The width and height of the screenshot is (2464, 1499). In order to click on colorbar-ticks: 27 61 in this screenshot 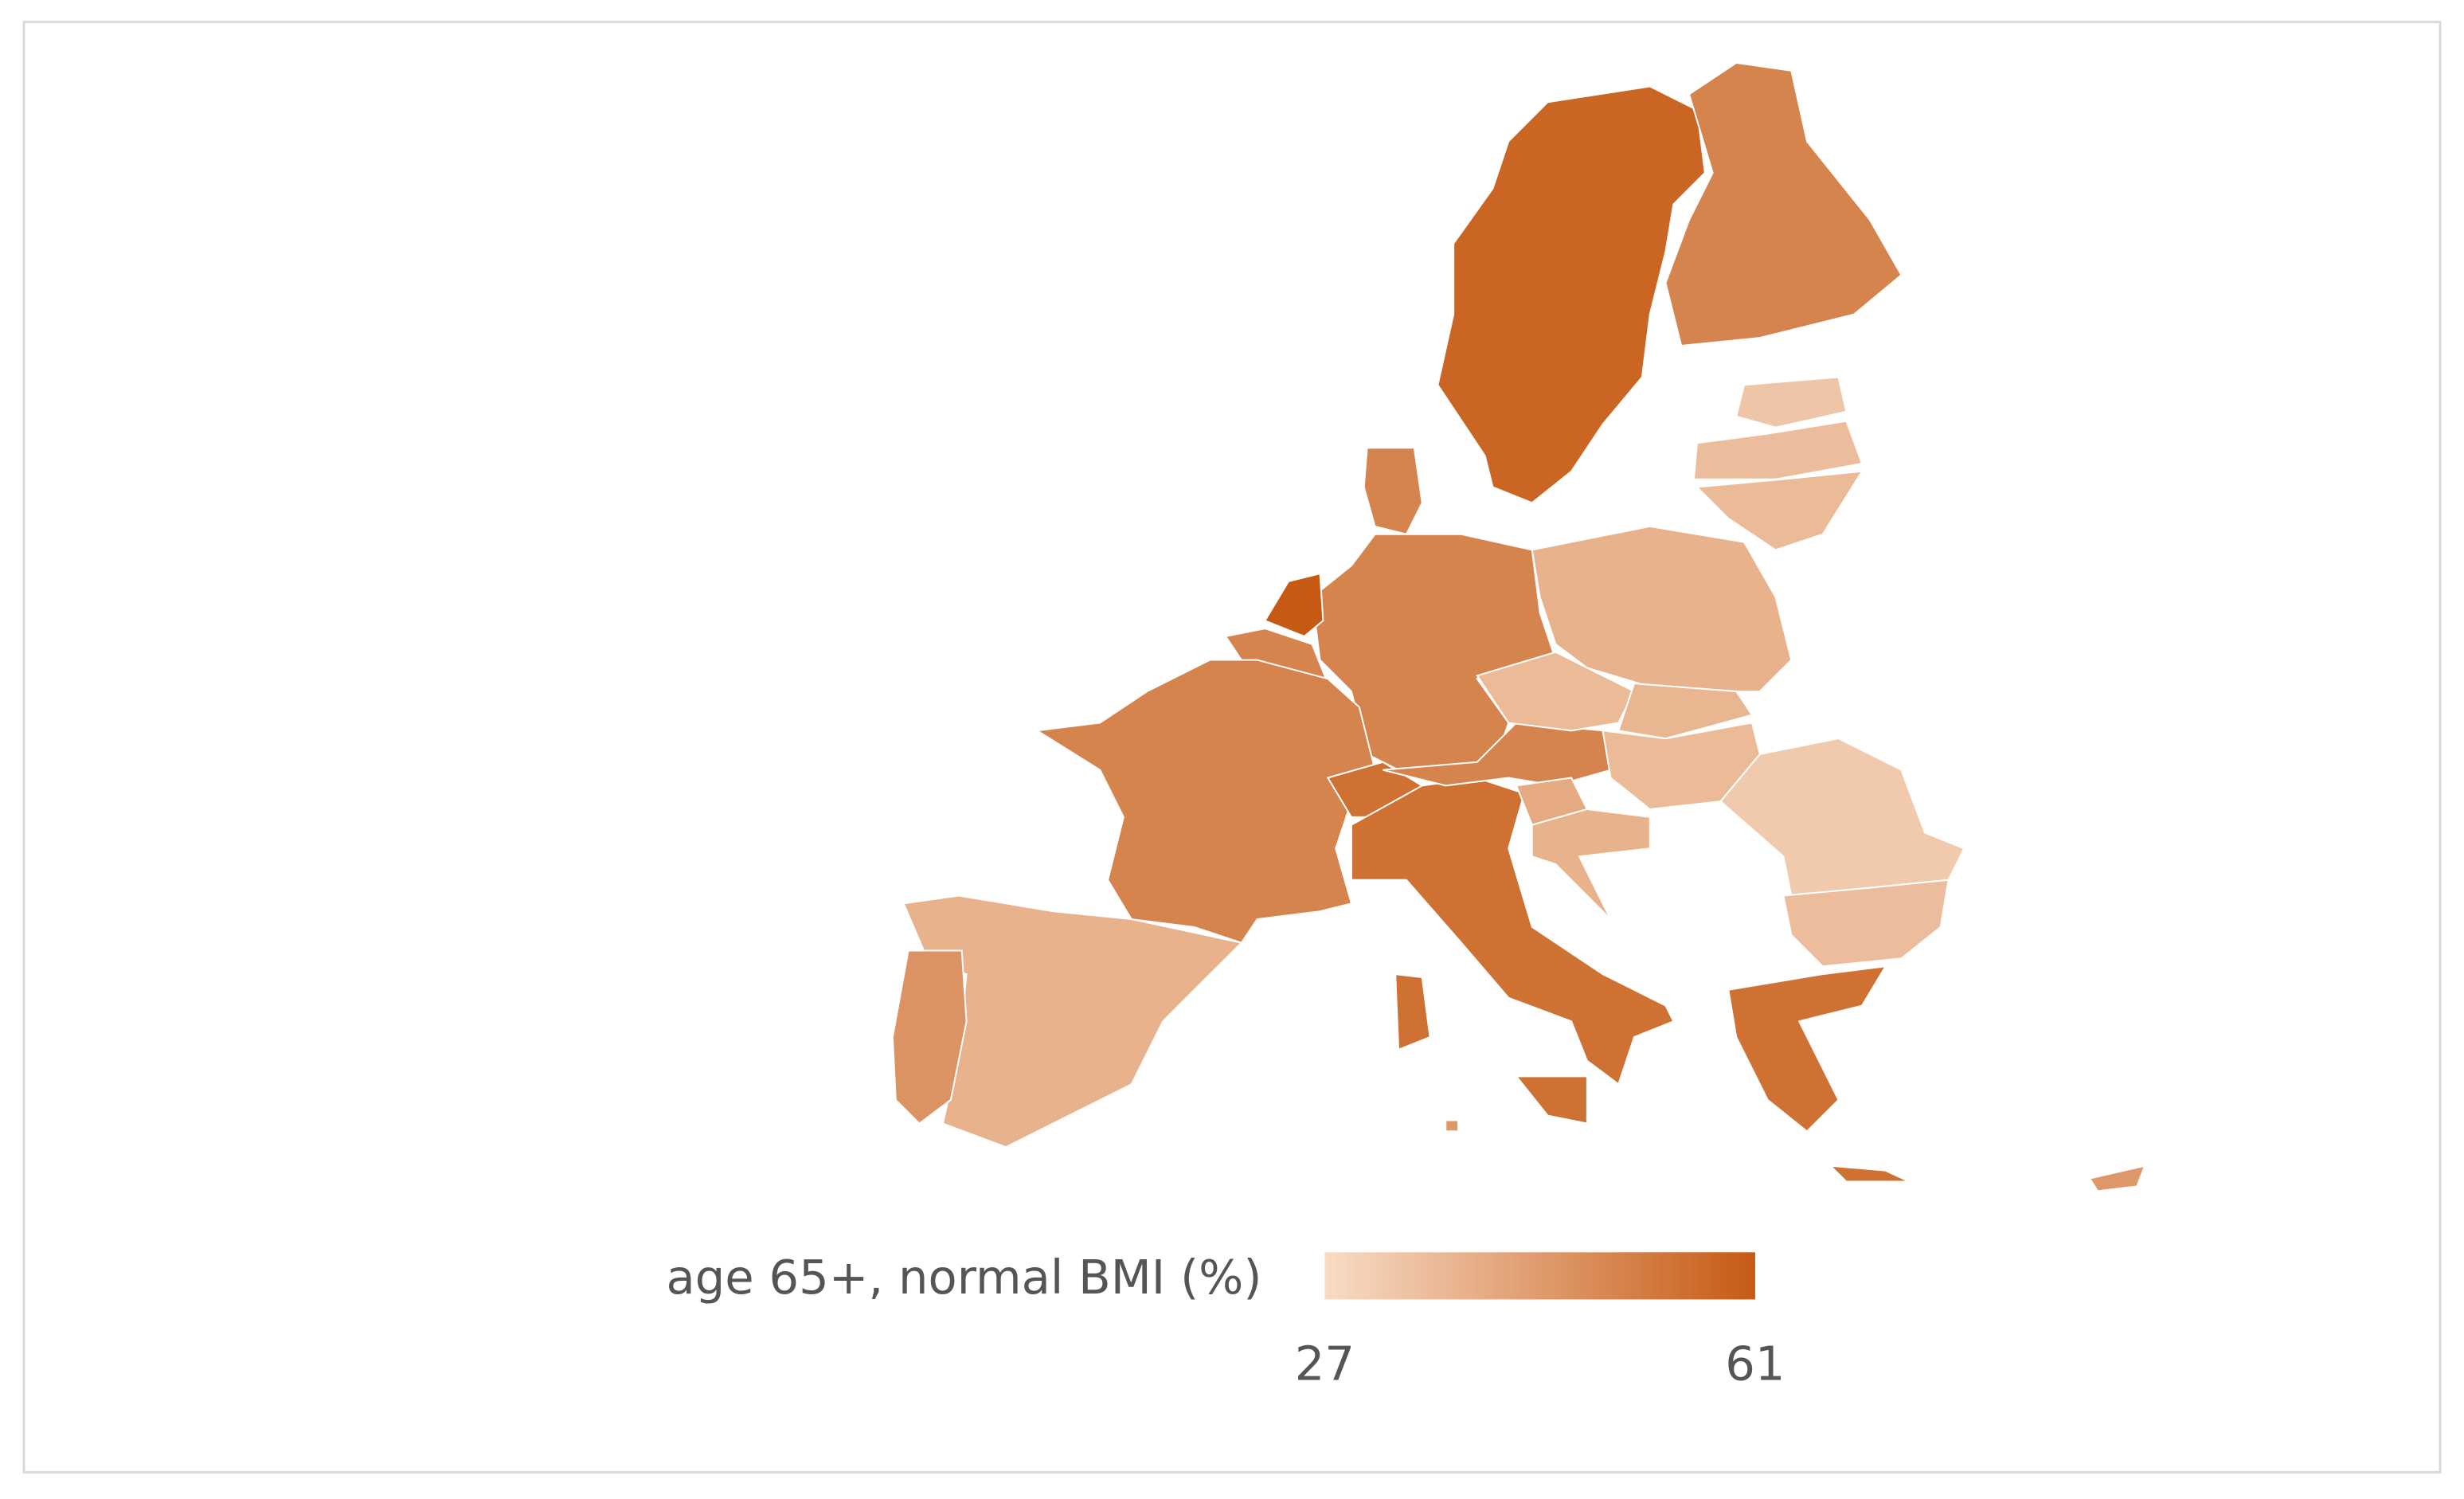, I will do `click(1540, 1363)`.